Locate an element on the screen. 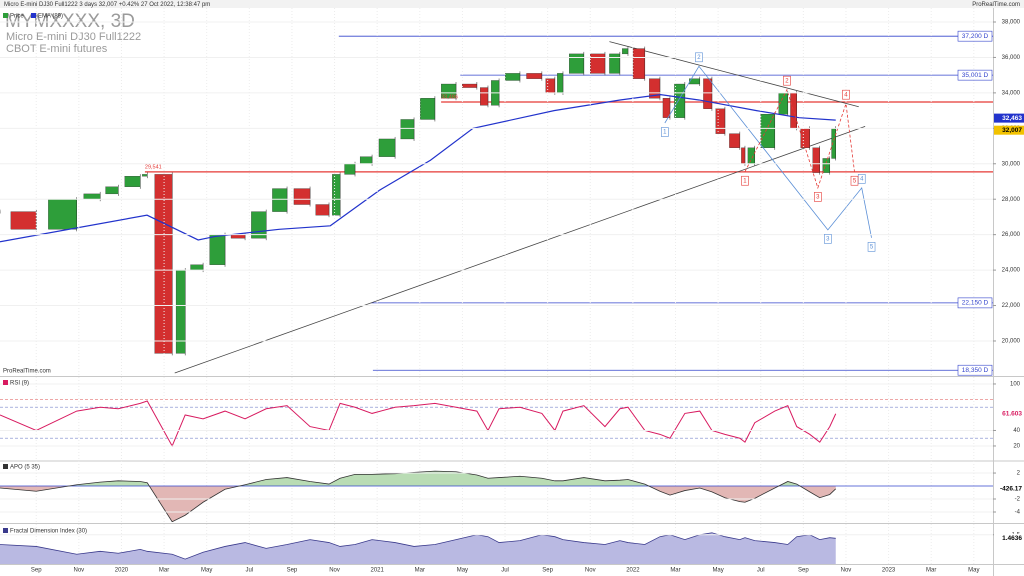  value-box-label: 61.603 is located at coordinates (1012, 413).